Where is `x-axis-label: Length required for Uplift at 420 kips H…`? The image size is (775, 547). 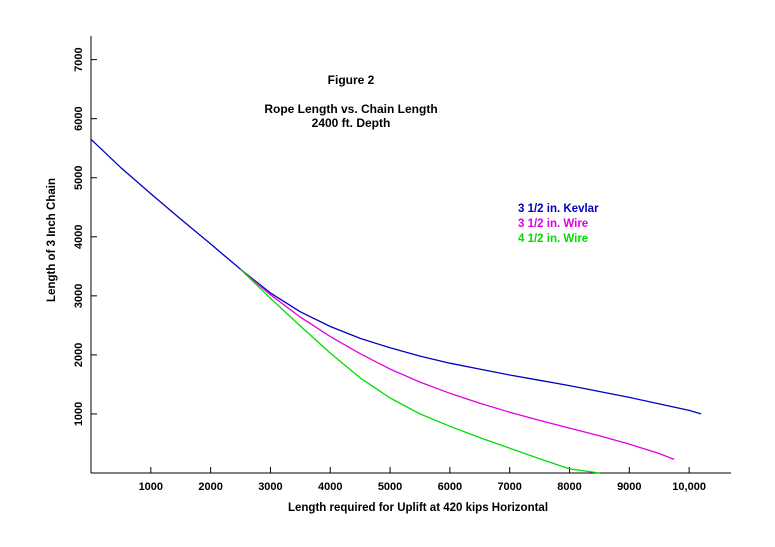
x-axis-label: Length required for Uplift at 420 kips H… is located at coordinates (418, 508).